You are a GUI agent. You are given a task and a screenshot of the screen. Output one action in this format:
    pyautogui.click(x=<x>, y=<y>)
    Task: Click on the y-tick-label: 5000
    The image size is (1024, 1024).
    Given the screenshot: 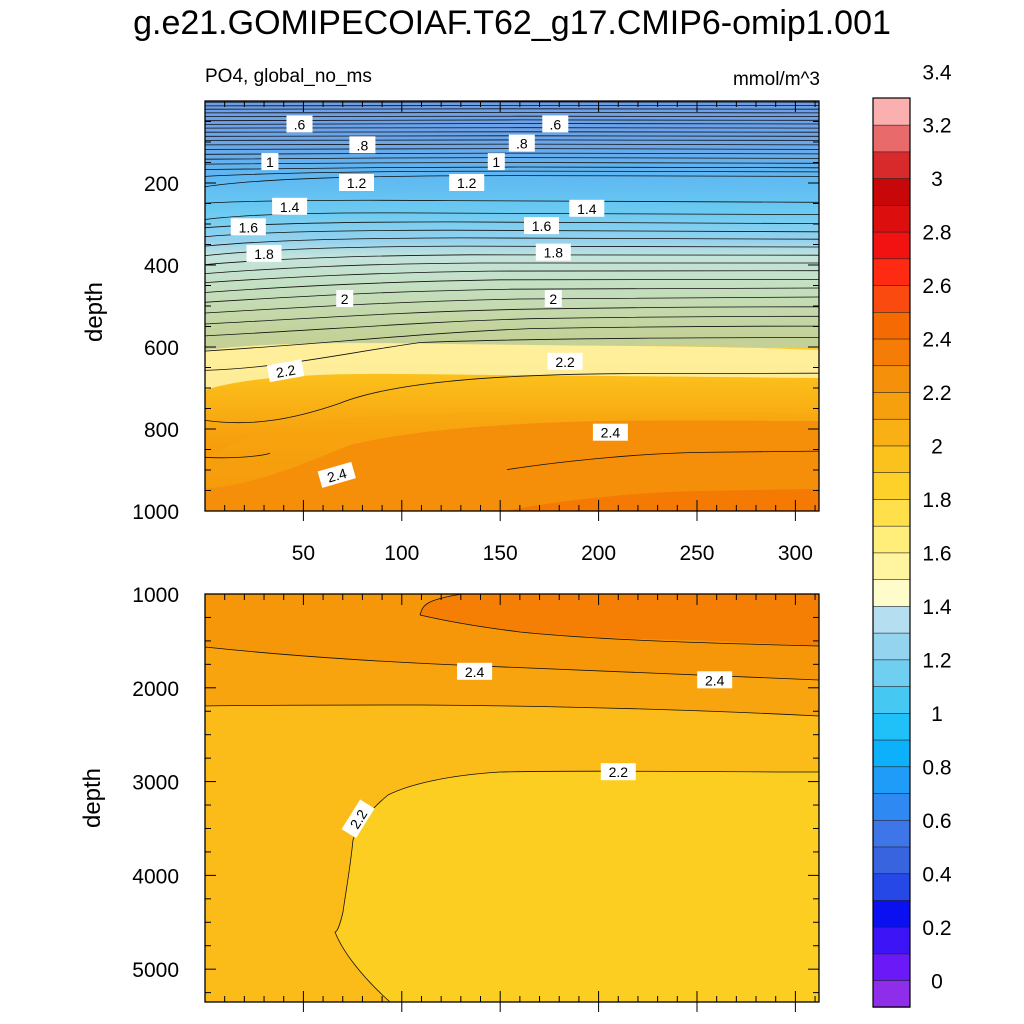 What is the action you would take?
    pyautogui.click(x=155, y=970)
    